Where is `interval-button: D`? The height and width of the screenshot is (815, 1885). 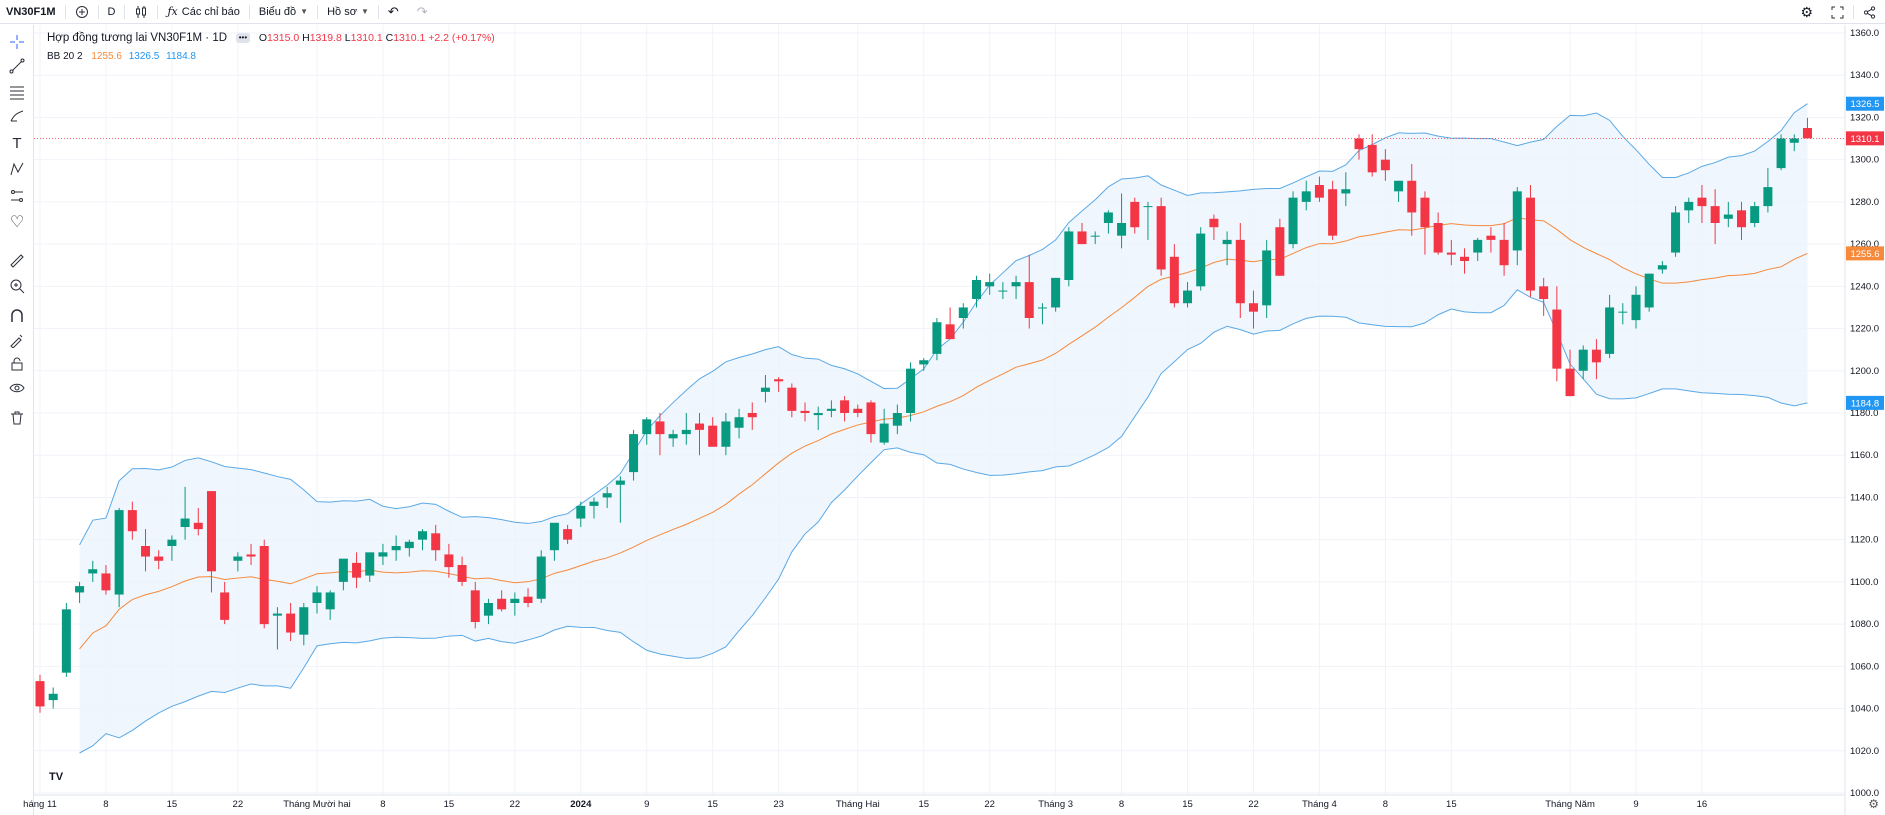 interval-button: D is located at coordinates (112, 12).